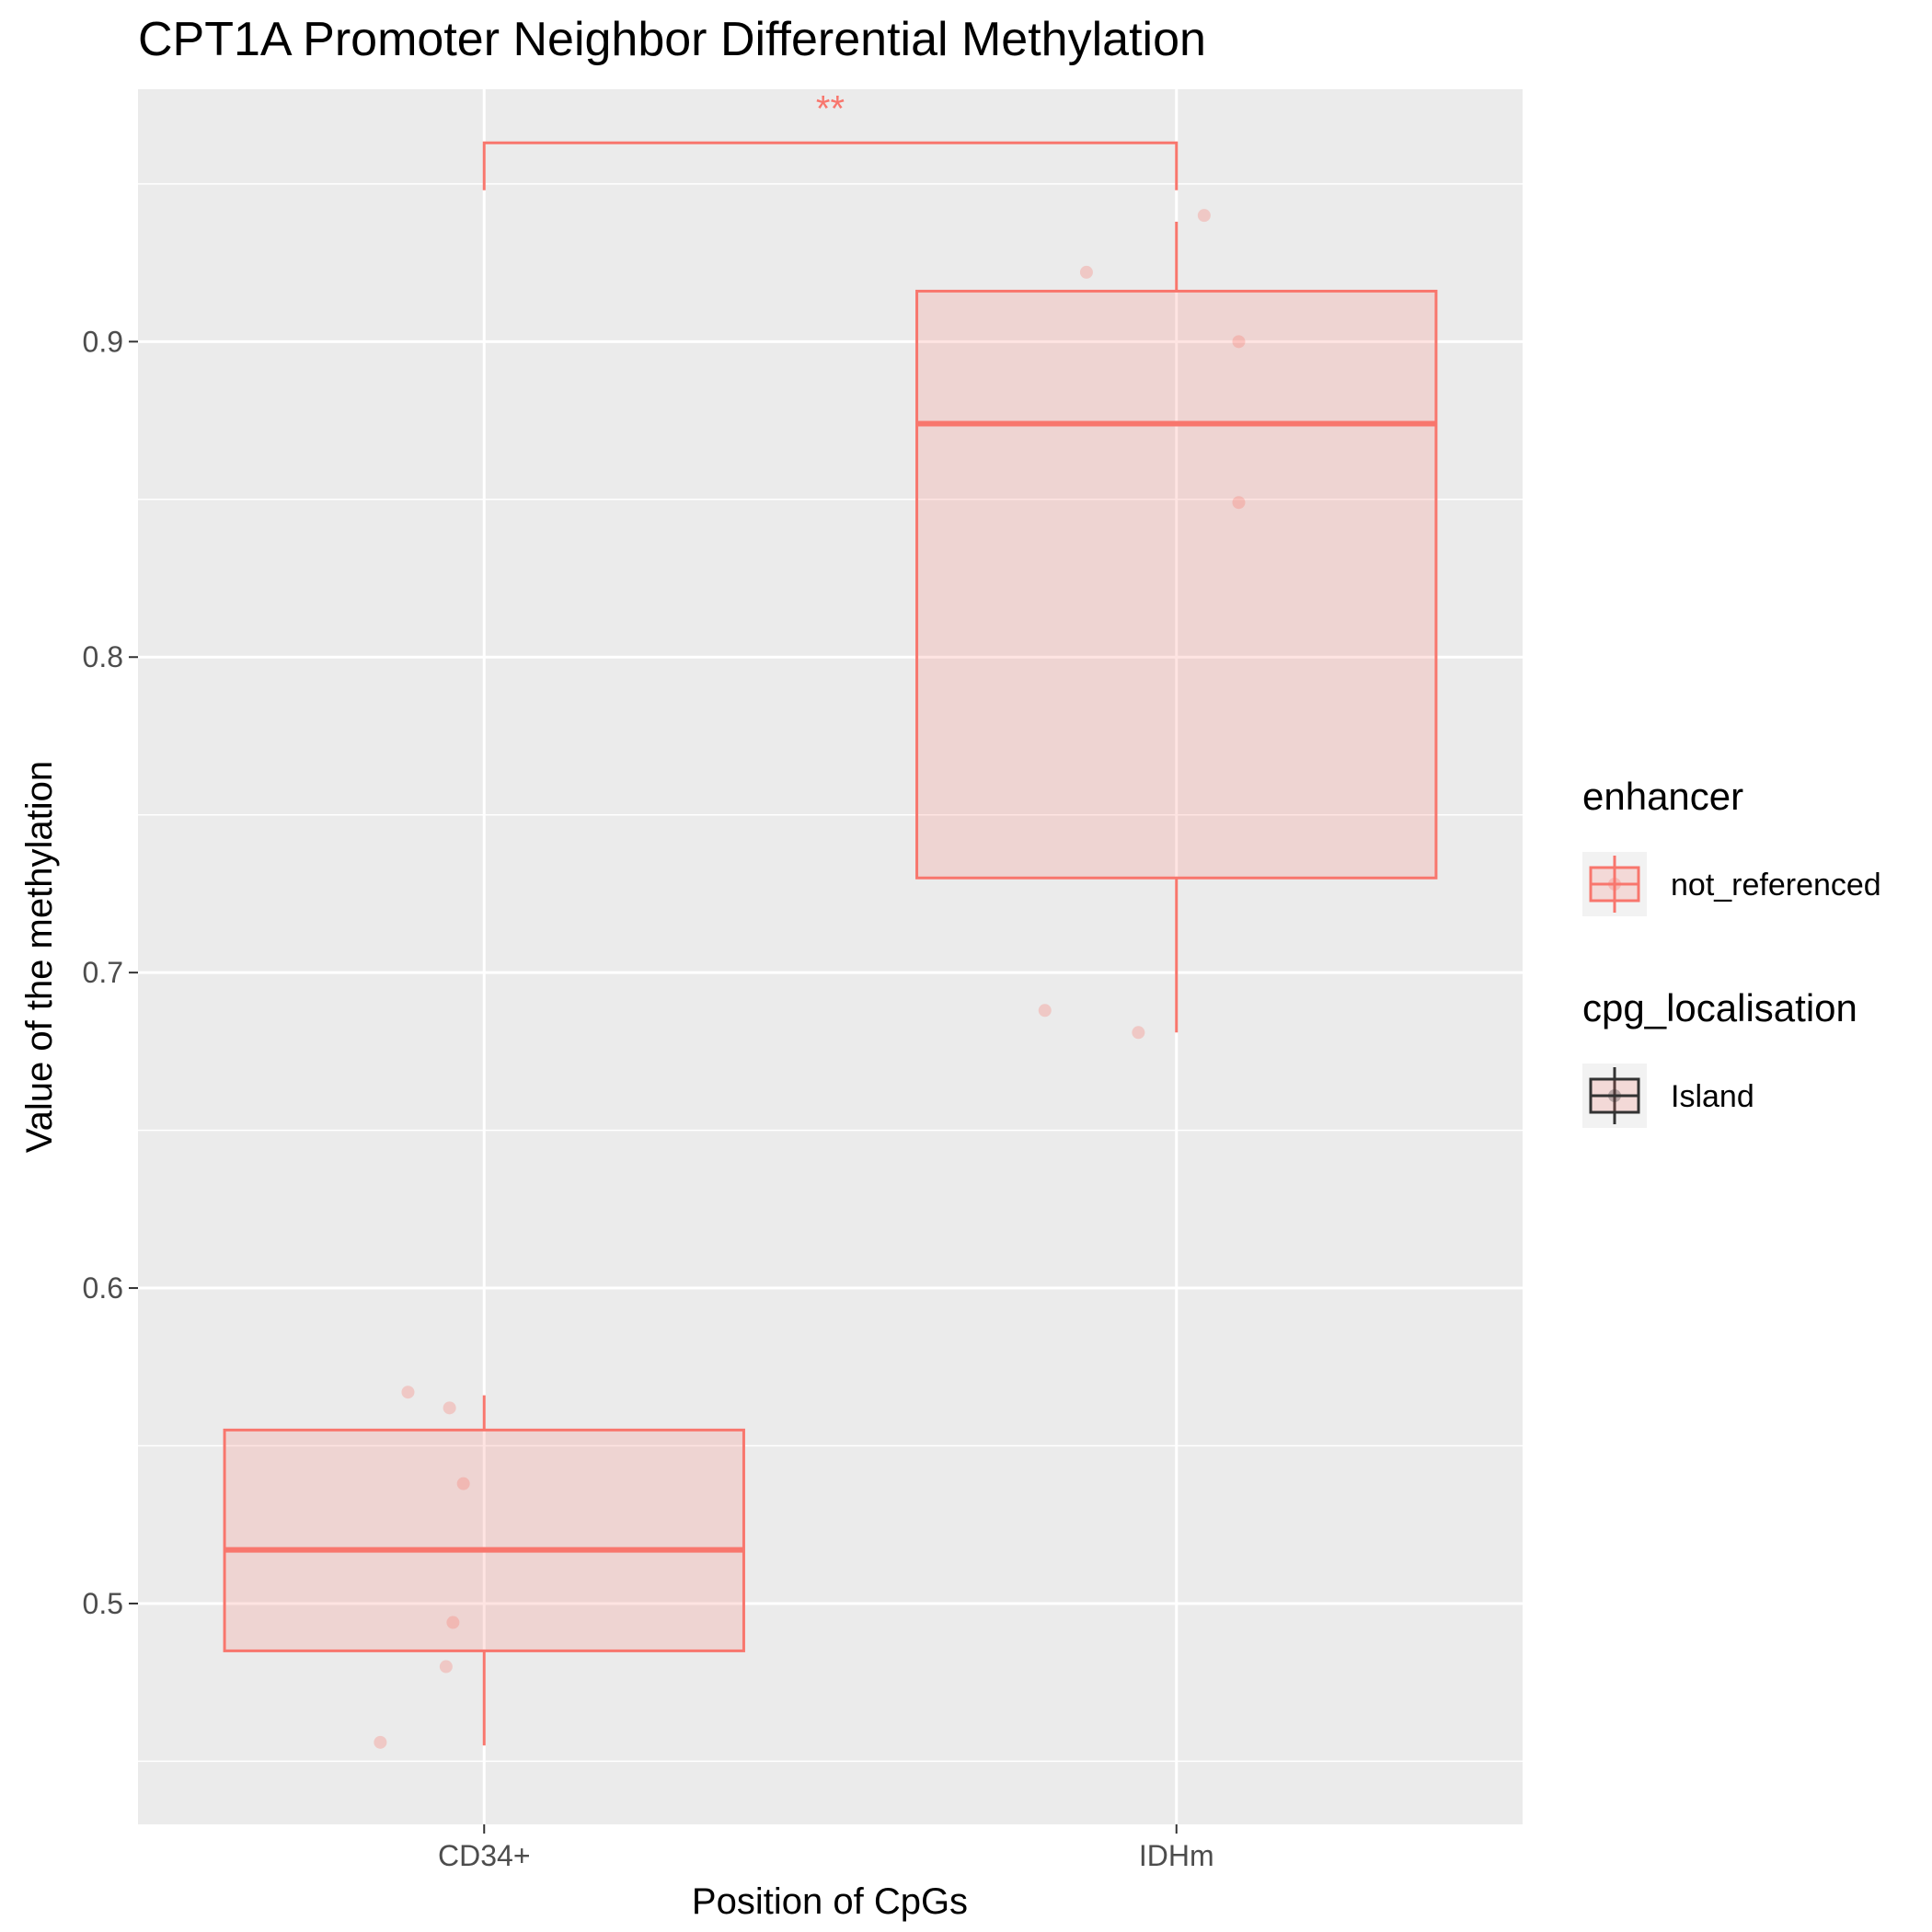  Describe the element at coordinates (103, 972) in the screenshot. I see `y-tick-label: 0.7` at that location.